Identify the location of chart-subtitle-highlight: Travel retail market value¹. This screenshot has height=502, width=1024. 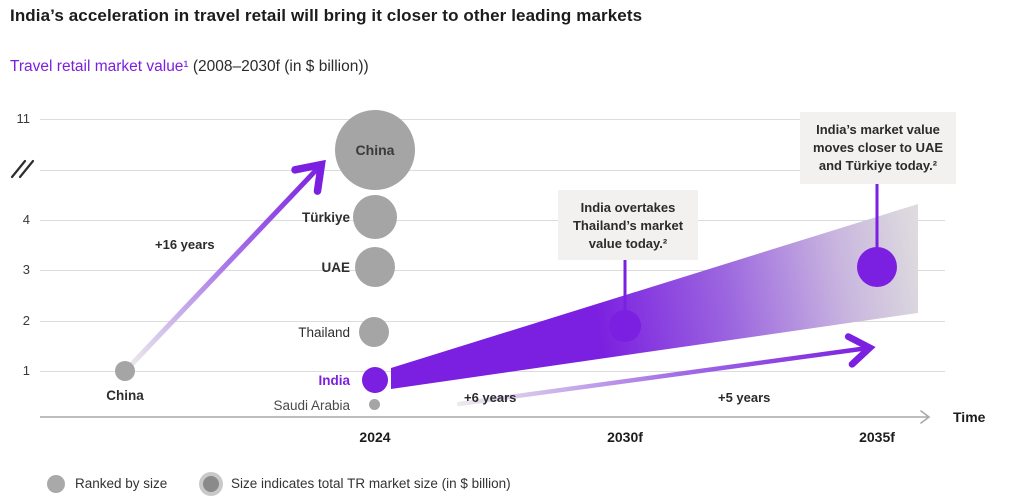
(99, 66).